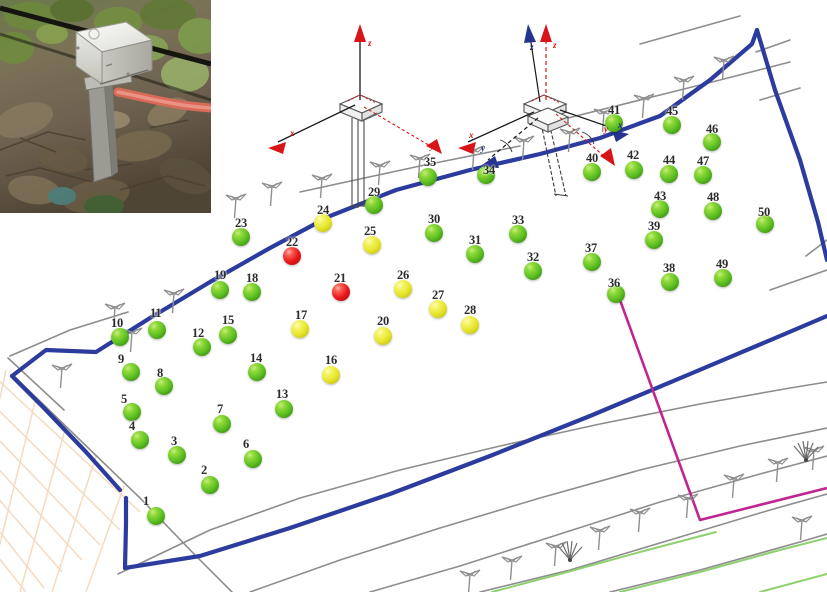 This screenshot has height=592, width=827. Describe the element at coordinates (532, 47) in the screenshot. I see `axis-letter-z-blue-4: z` at that location.